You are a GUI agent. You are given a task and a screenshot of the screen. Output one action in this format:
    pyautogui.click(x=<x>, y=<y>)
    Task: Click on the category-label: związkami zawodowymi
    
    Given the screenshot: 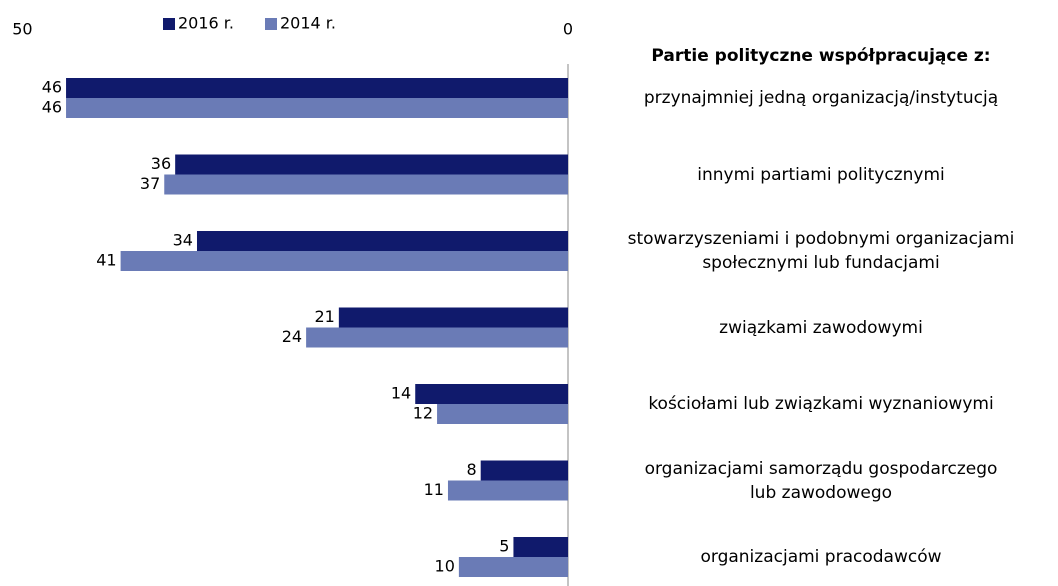 What is the action you would take?
    pyautogui.click(x=821, y=327)
    